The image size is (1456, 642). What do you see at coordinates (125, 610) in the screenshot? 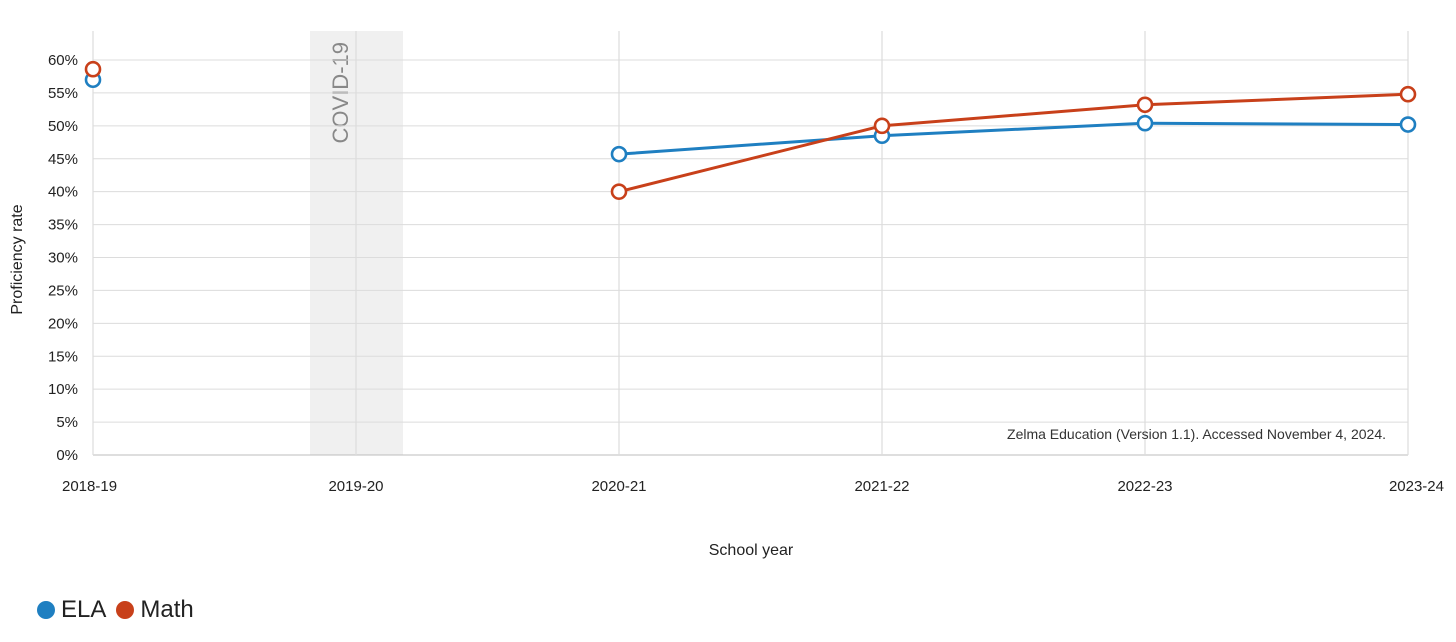
I see `legend-swatch-math` at bounding box center [125, 610].